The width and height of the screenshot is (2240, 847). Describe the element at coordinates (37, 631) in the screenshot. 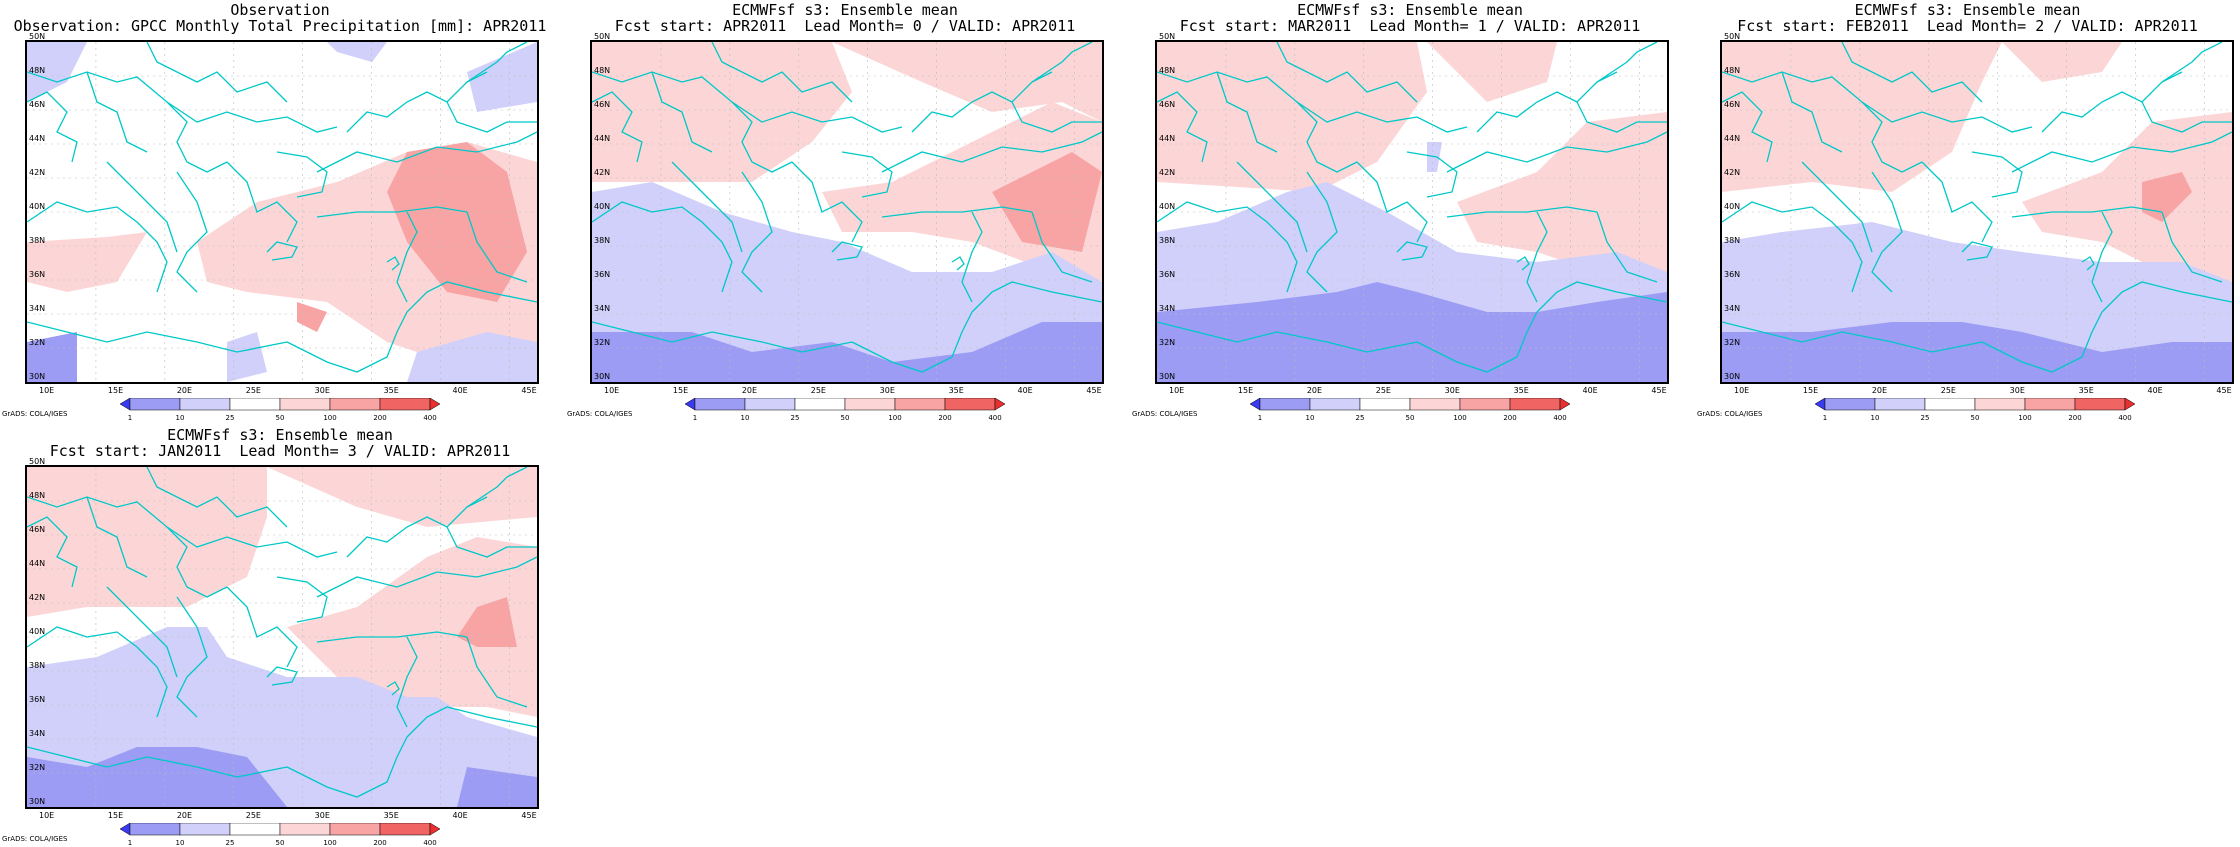

I see `lat-tick-label: 40N` at that location.